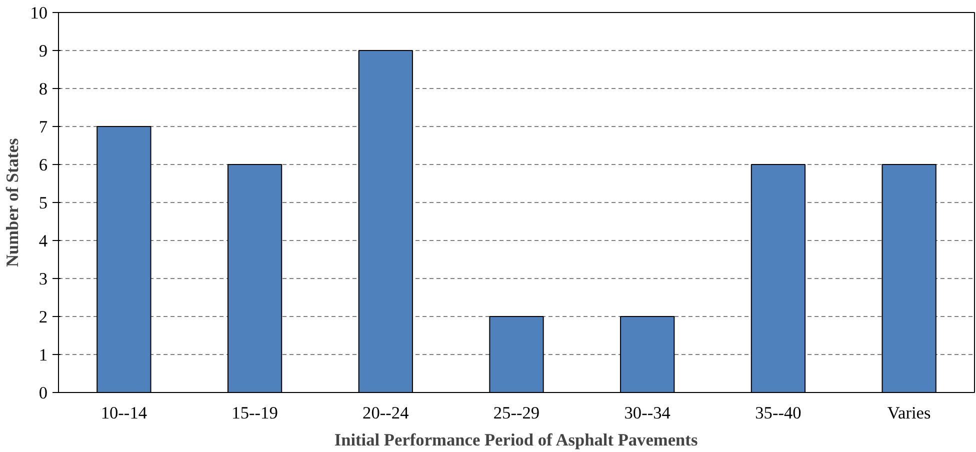  What do you see at coordinates (39, 13) in the screenshot?
I see `y-tick-label: 10` at bounding box center [39, 13].